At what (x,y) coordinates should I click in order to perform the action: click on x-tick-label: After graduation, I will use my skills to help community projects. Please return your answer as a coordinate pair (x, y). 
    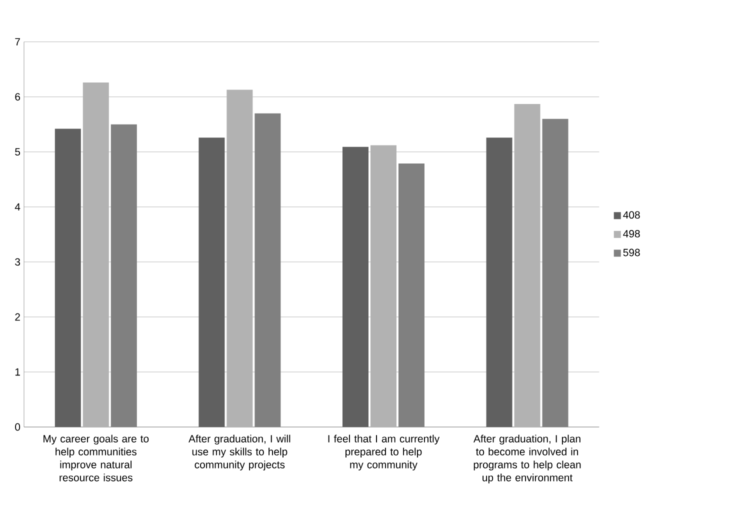
    Looking at the image, I should click on (239, 452).